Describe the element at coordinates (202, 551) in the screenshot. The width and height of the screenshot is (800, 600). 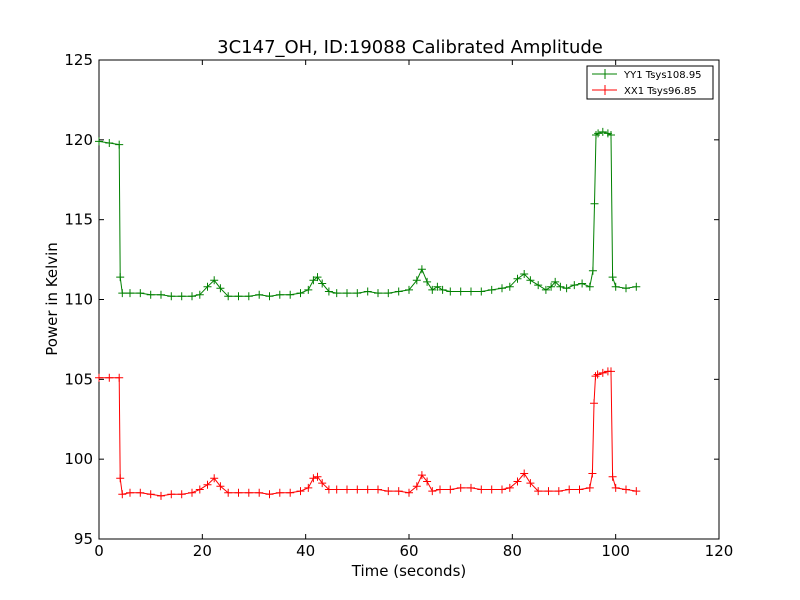
I see `x-tick-label: 20` at that location.